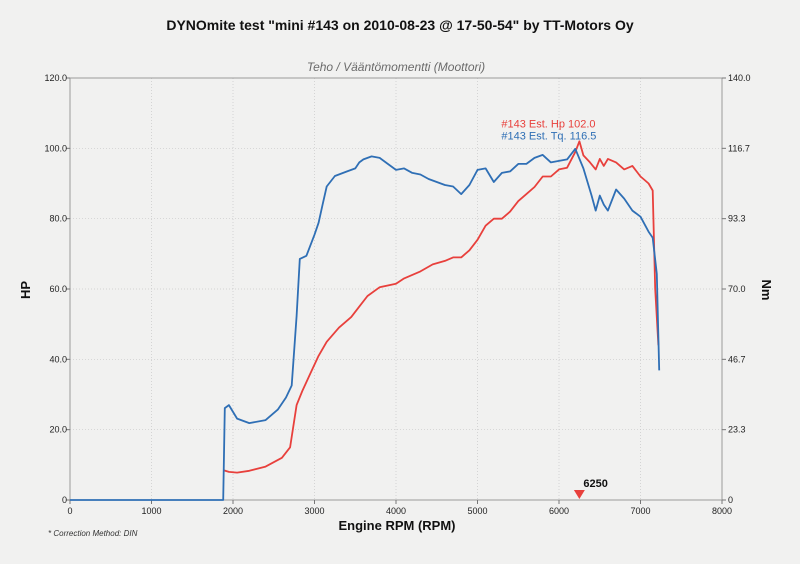  Describe the element at coordinates (477, 511) in the screenshot. I see `x-tick-label: 5000` at that location.